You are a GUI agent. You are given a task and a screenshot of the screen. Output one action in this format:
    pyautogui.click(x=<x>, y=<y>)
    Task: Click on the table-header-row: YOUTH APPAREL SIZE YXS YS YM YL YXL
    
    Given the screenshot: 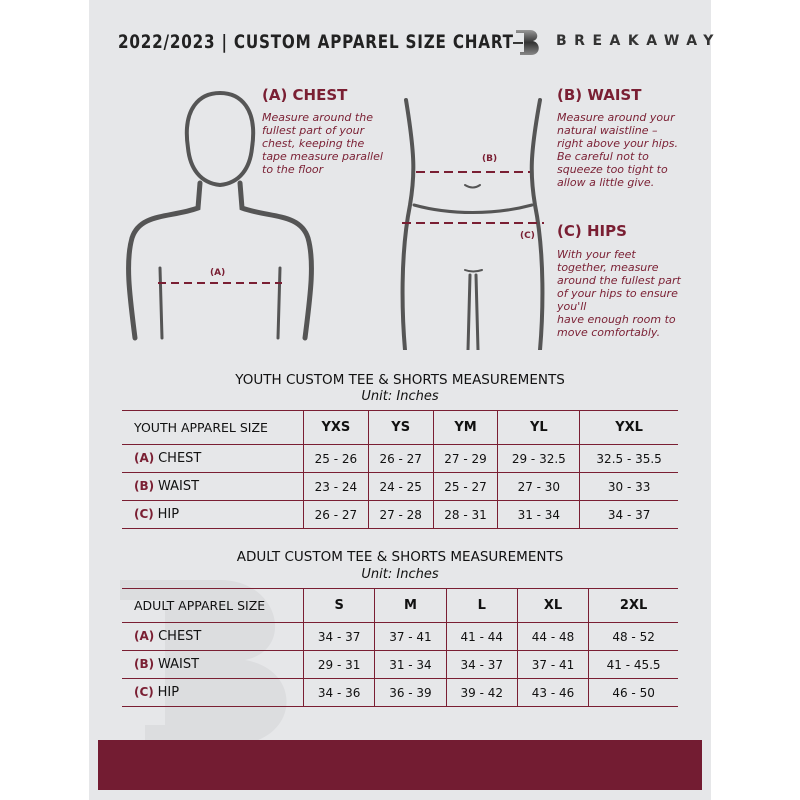 What is the action you would take?
    pyautogui.click(x=400, y=427)
    